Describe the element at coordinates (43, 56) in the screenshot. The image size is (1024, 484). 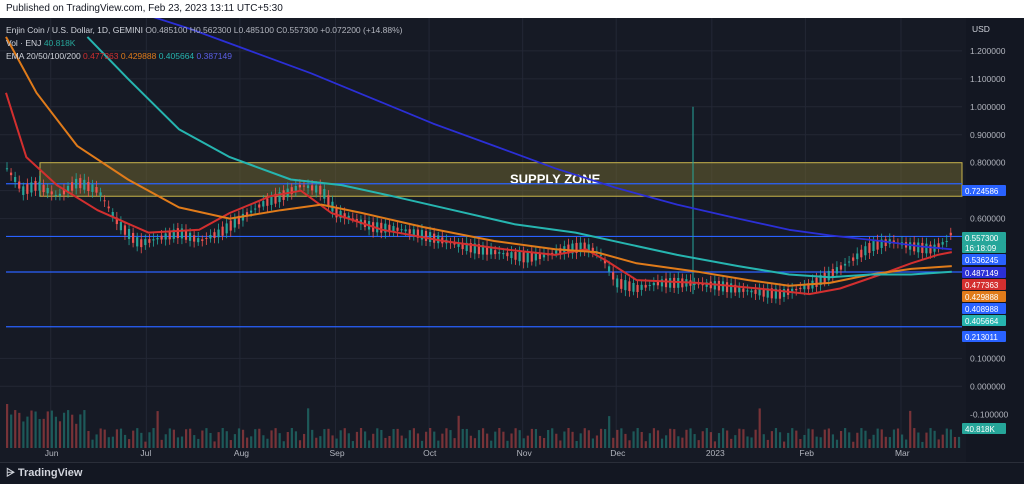
I see `ema-label: EMA 20/50/100/200` at that location.